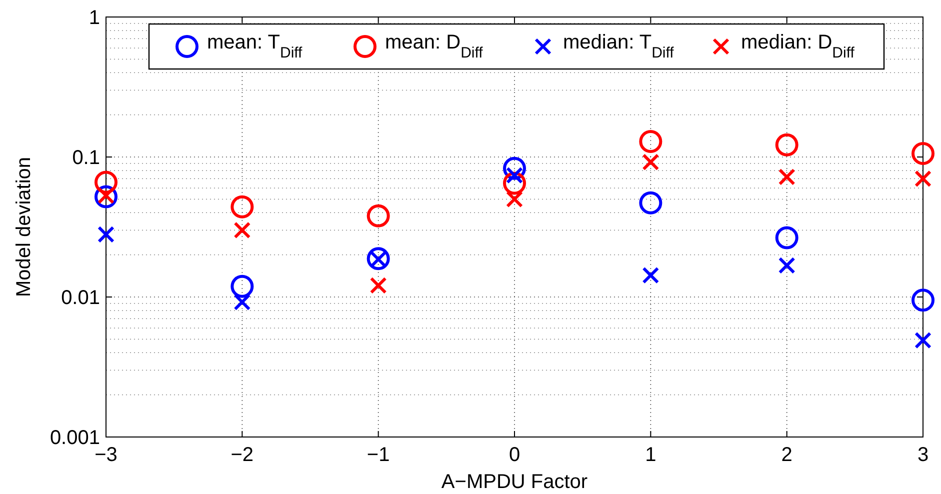  Describe the element at coordinates (619, 46) in the screenshot. I see `legend-label: median: T$_{Diff}$` at that location.